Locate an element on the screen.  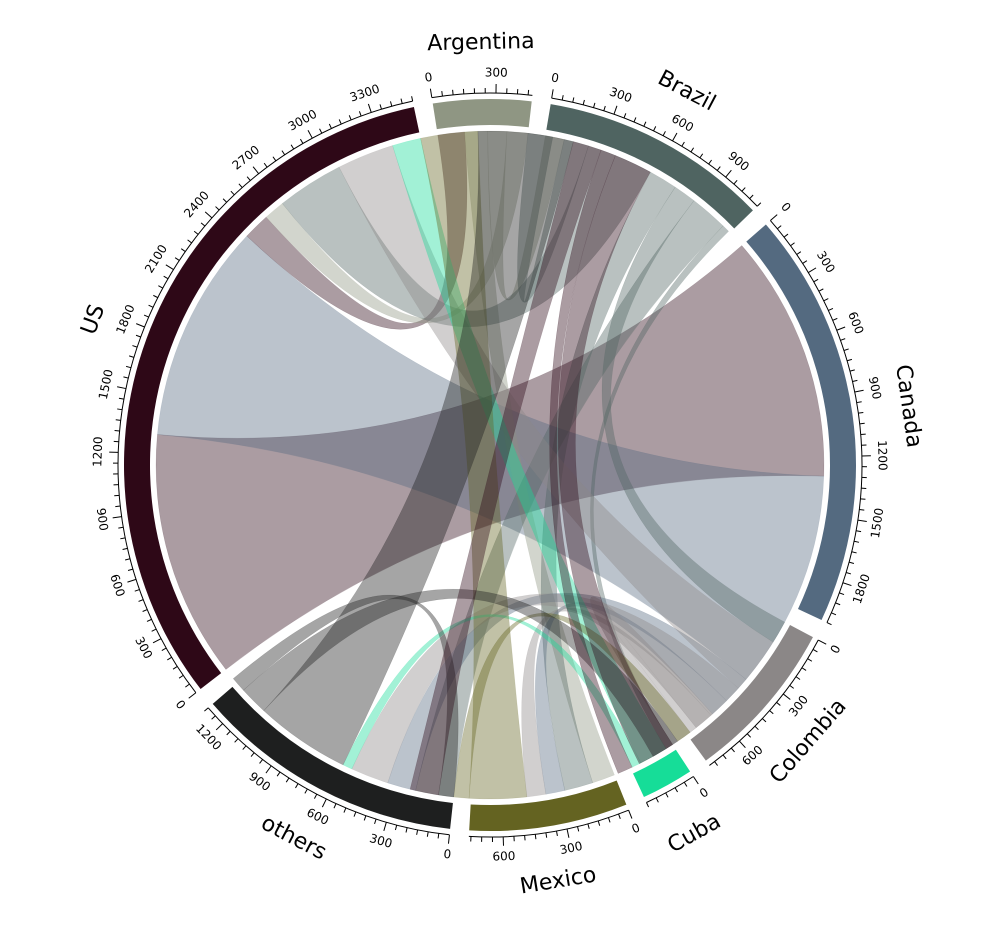
tick-label: 900 is located at coordinates (875, 387).